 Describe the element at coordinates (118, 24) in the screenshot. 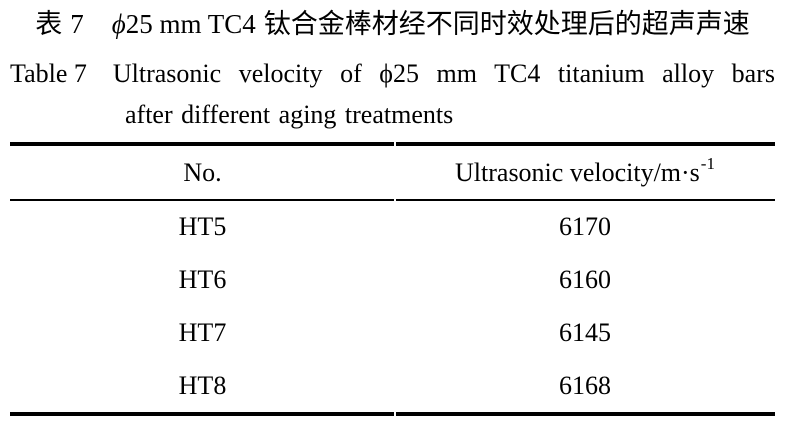

I see `phi-symbol: ϕ` at that location.